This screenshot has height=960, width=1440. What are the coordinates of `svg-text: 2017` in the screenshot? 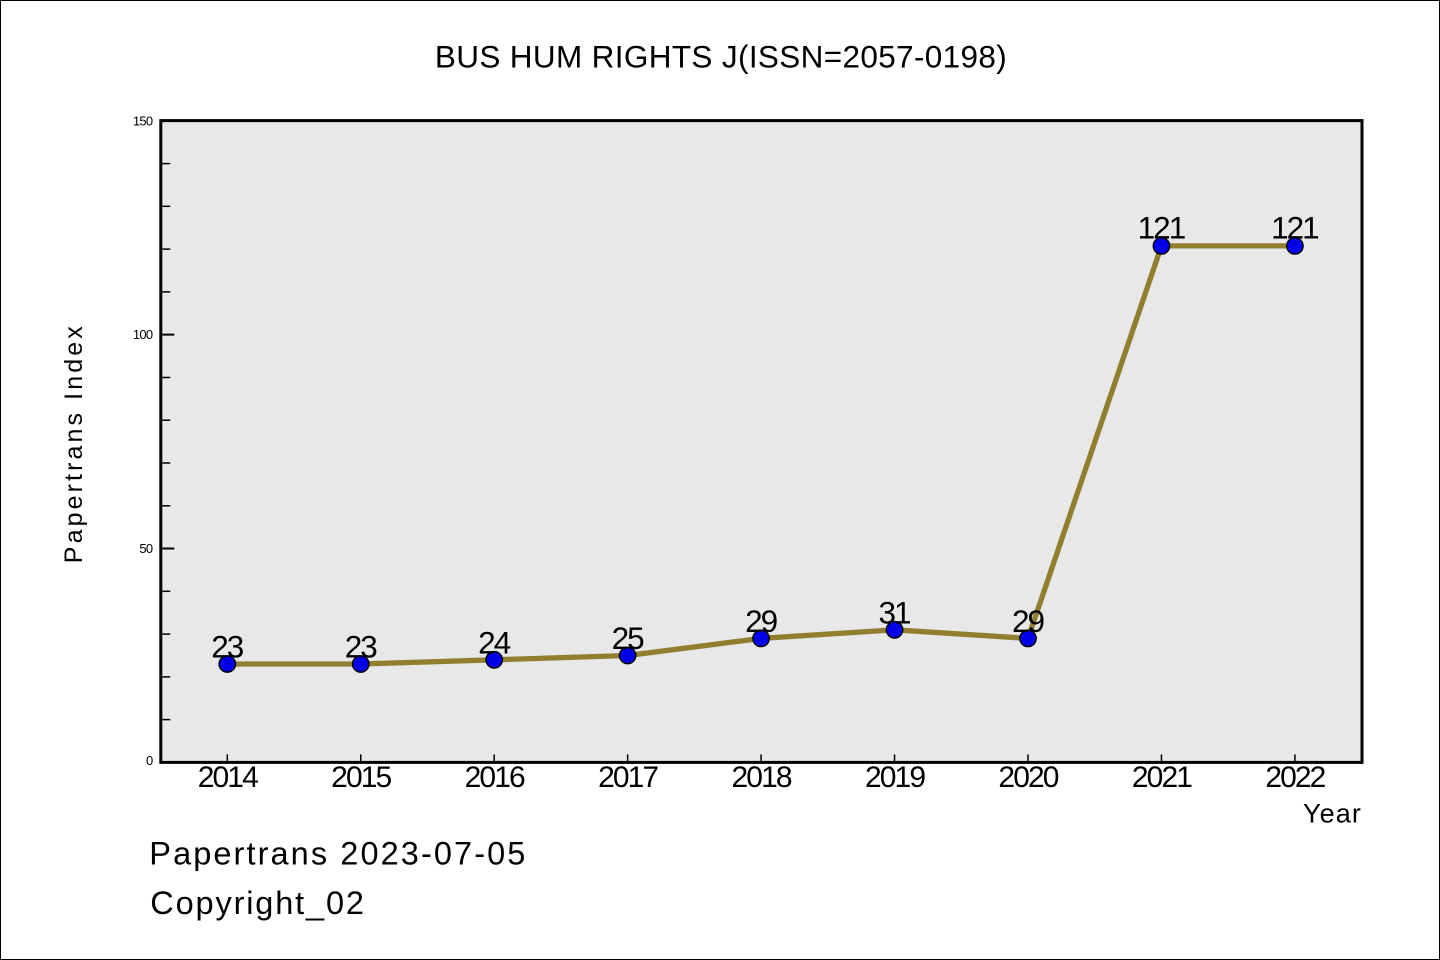 It's located at (628, 777).